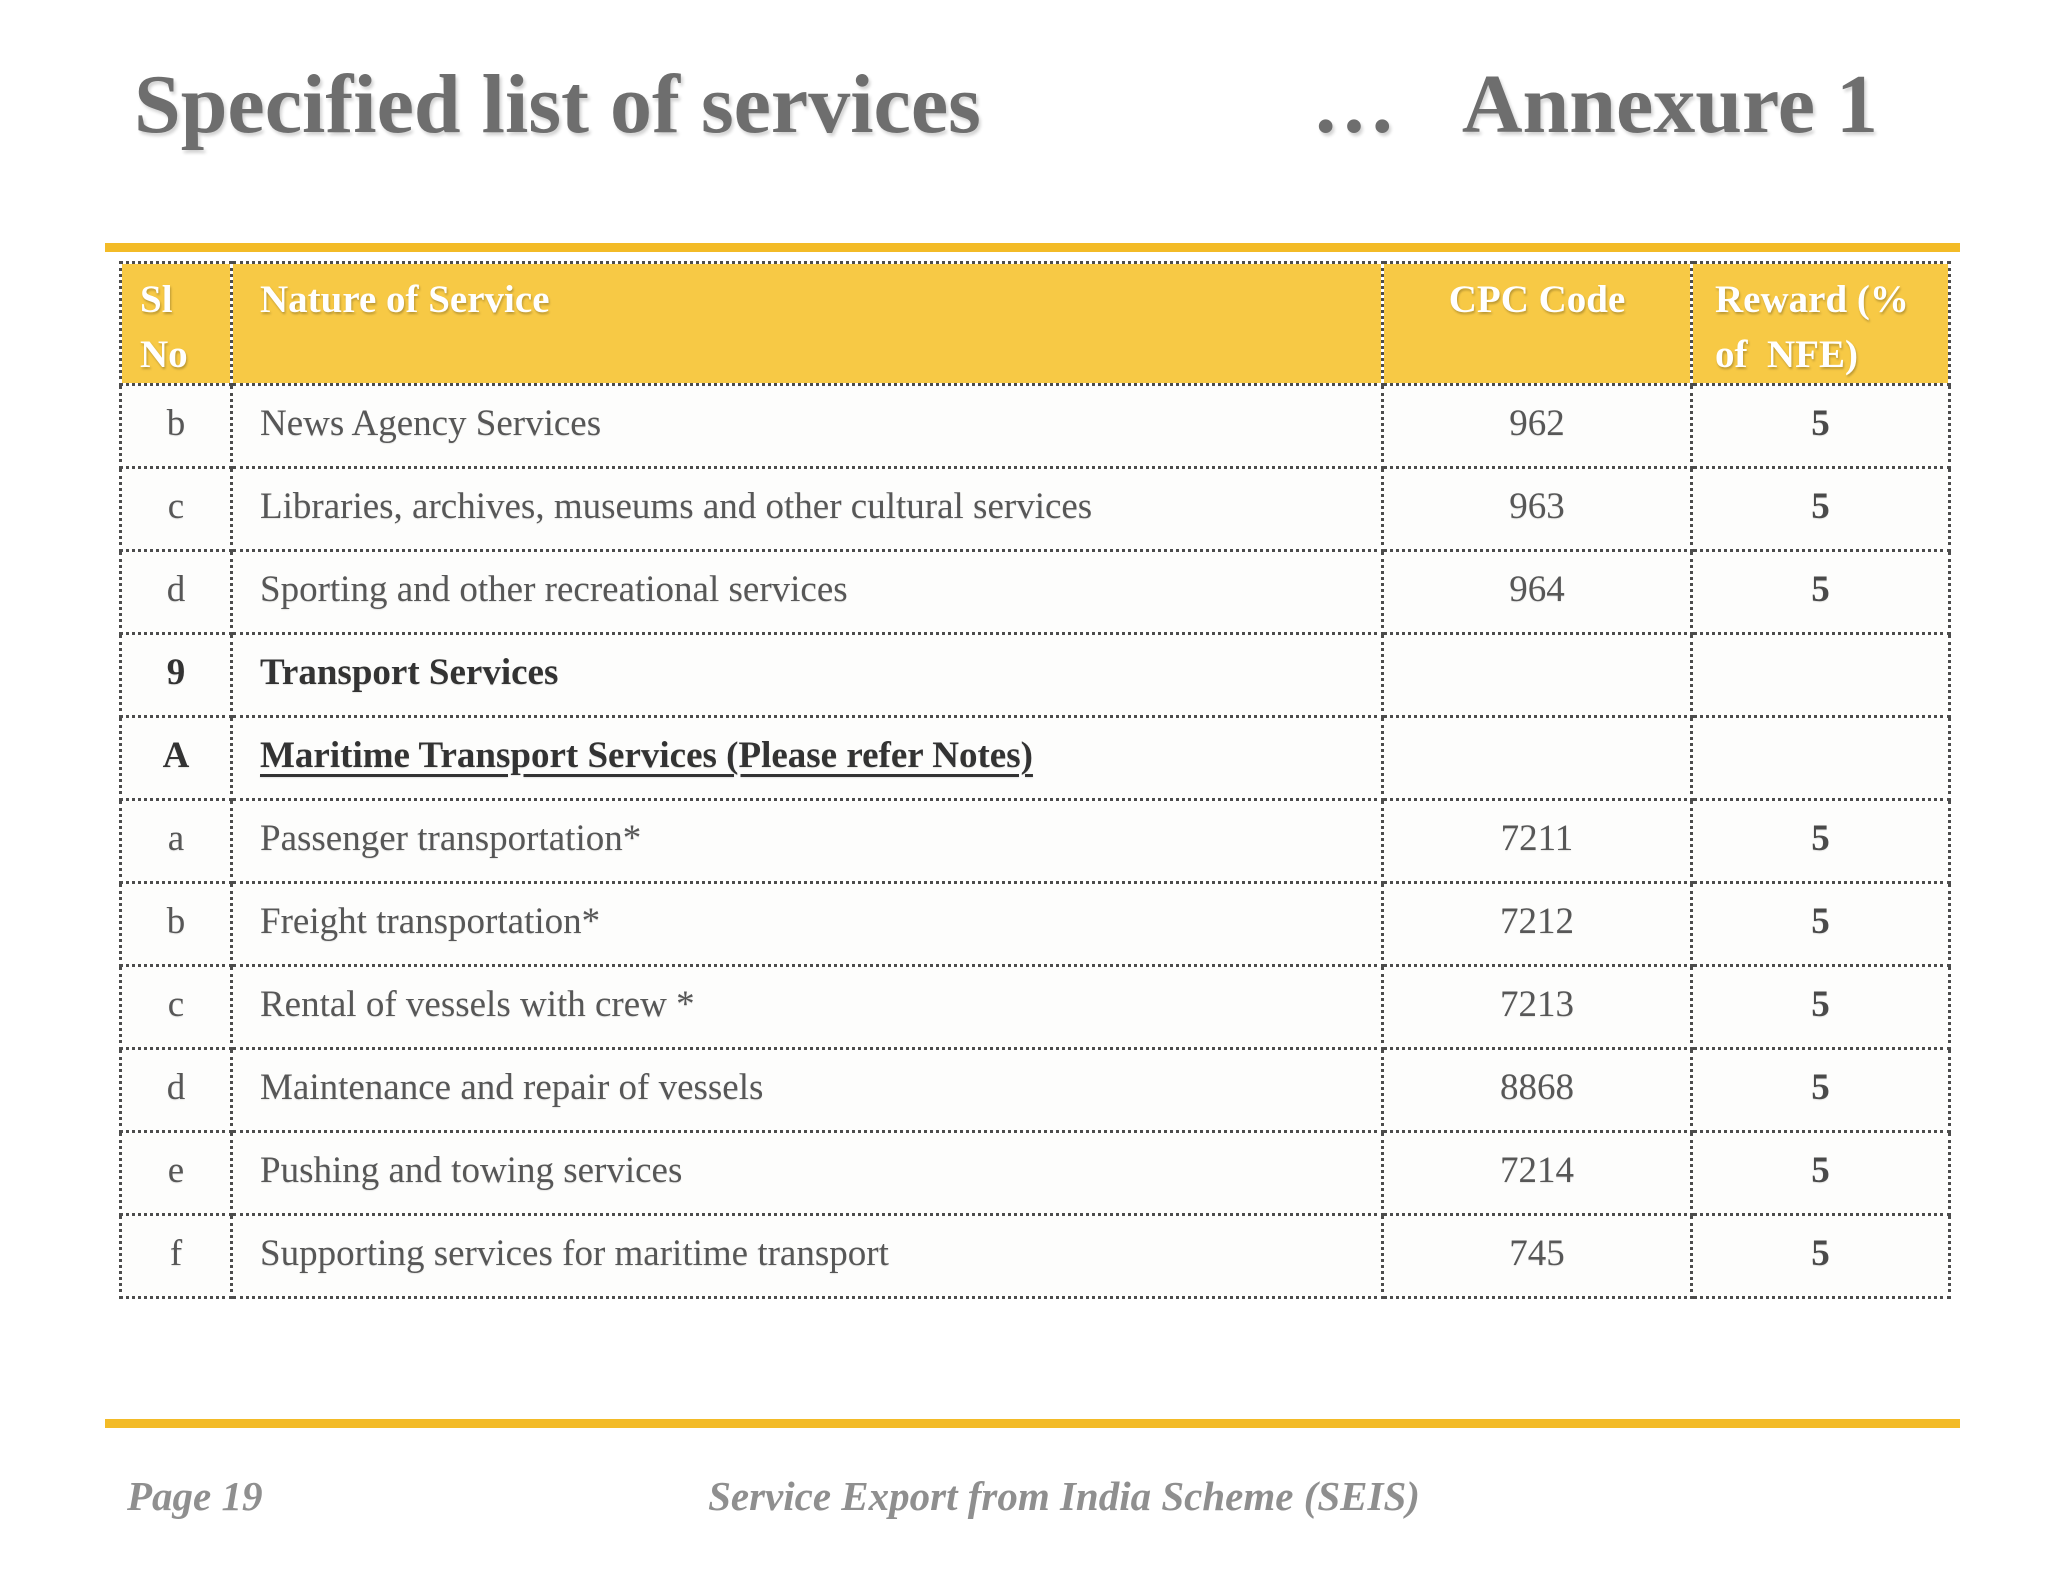  I want to click on service-text: Pushing and towing services, so click(471, 1171).